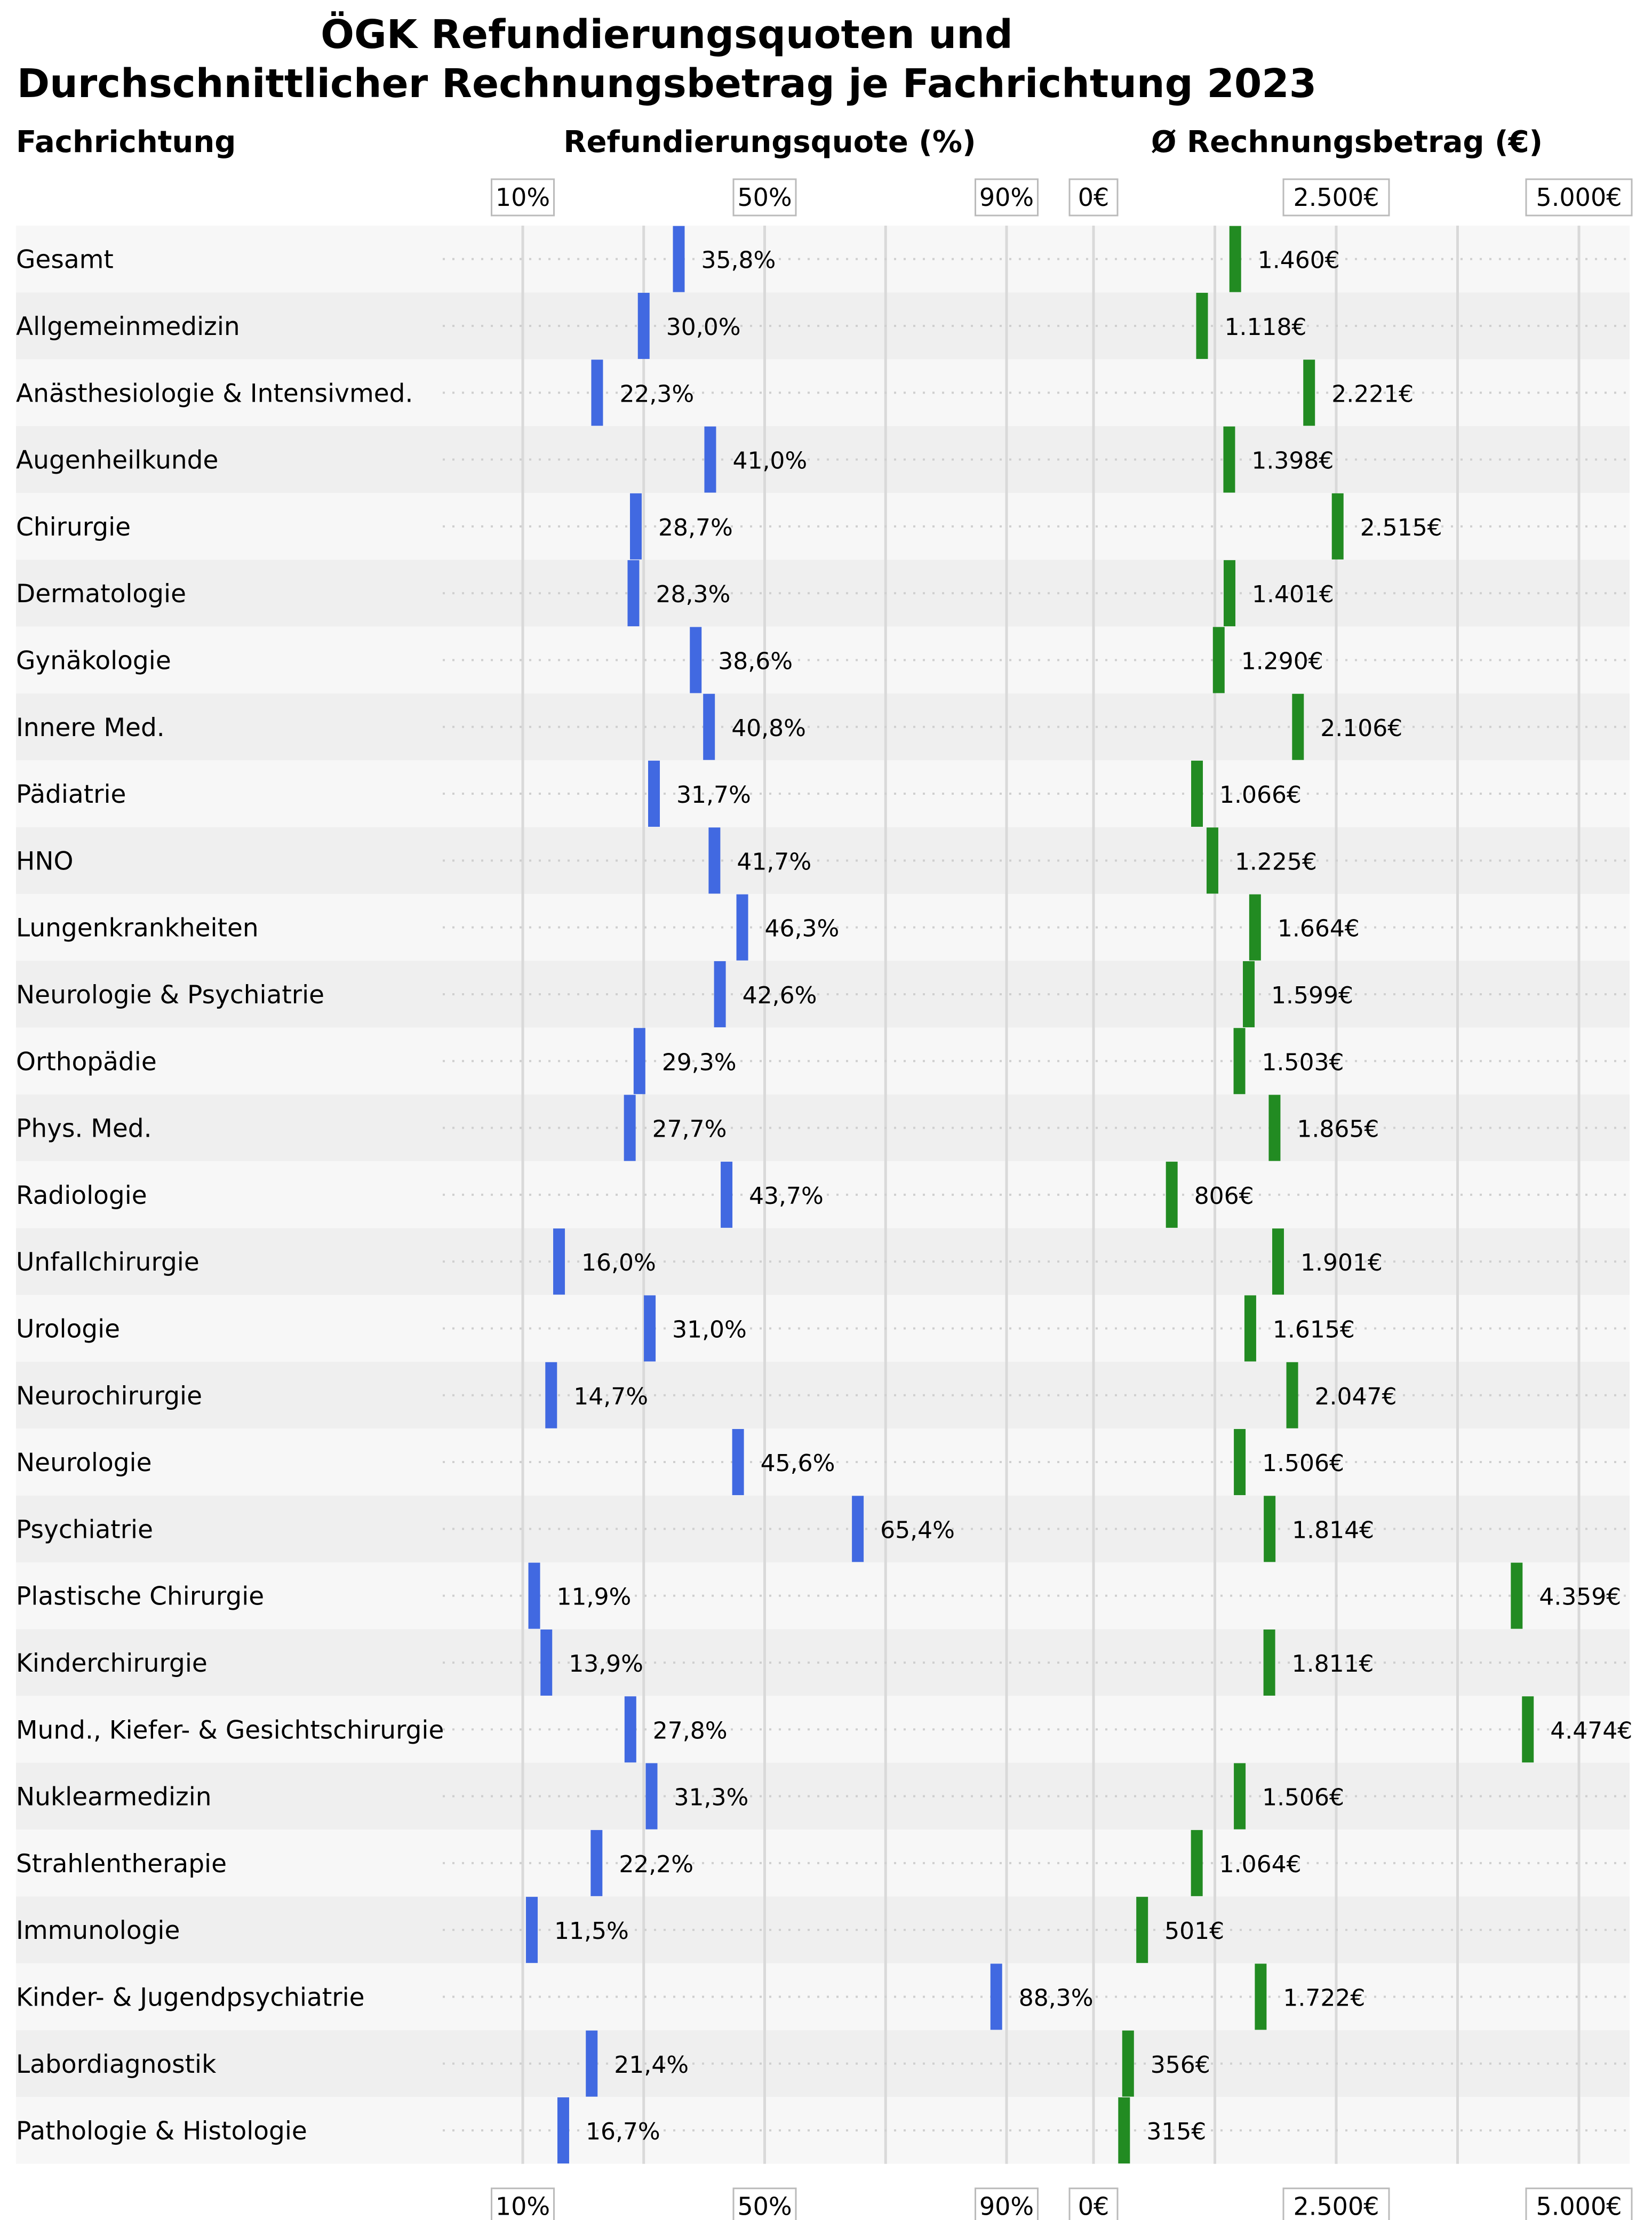 This screenshot has width=1652, height=2220. Describe the element at coordinates (1299, 260) in the screenshot. I see `betrag-data-label: 1.460€` at that location.